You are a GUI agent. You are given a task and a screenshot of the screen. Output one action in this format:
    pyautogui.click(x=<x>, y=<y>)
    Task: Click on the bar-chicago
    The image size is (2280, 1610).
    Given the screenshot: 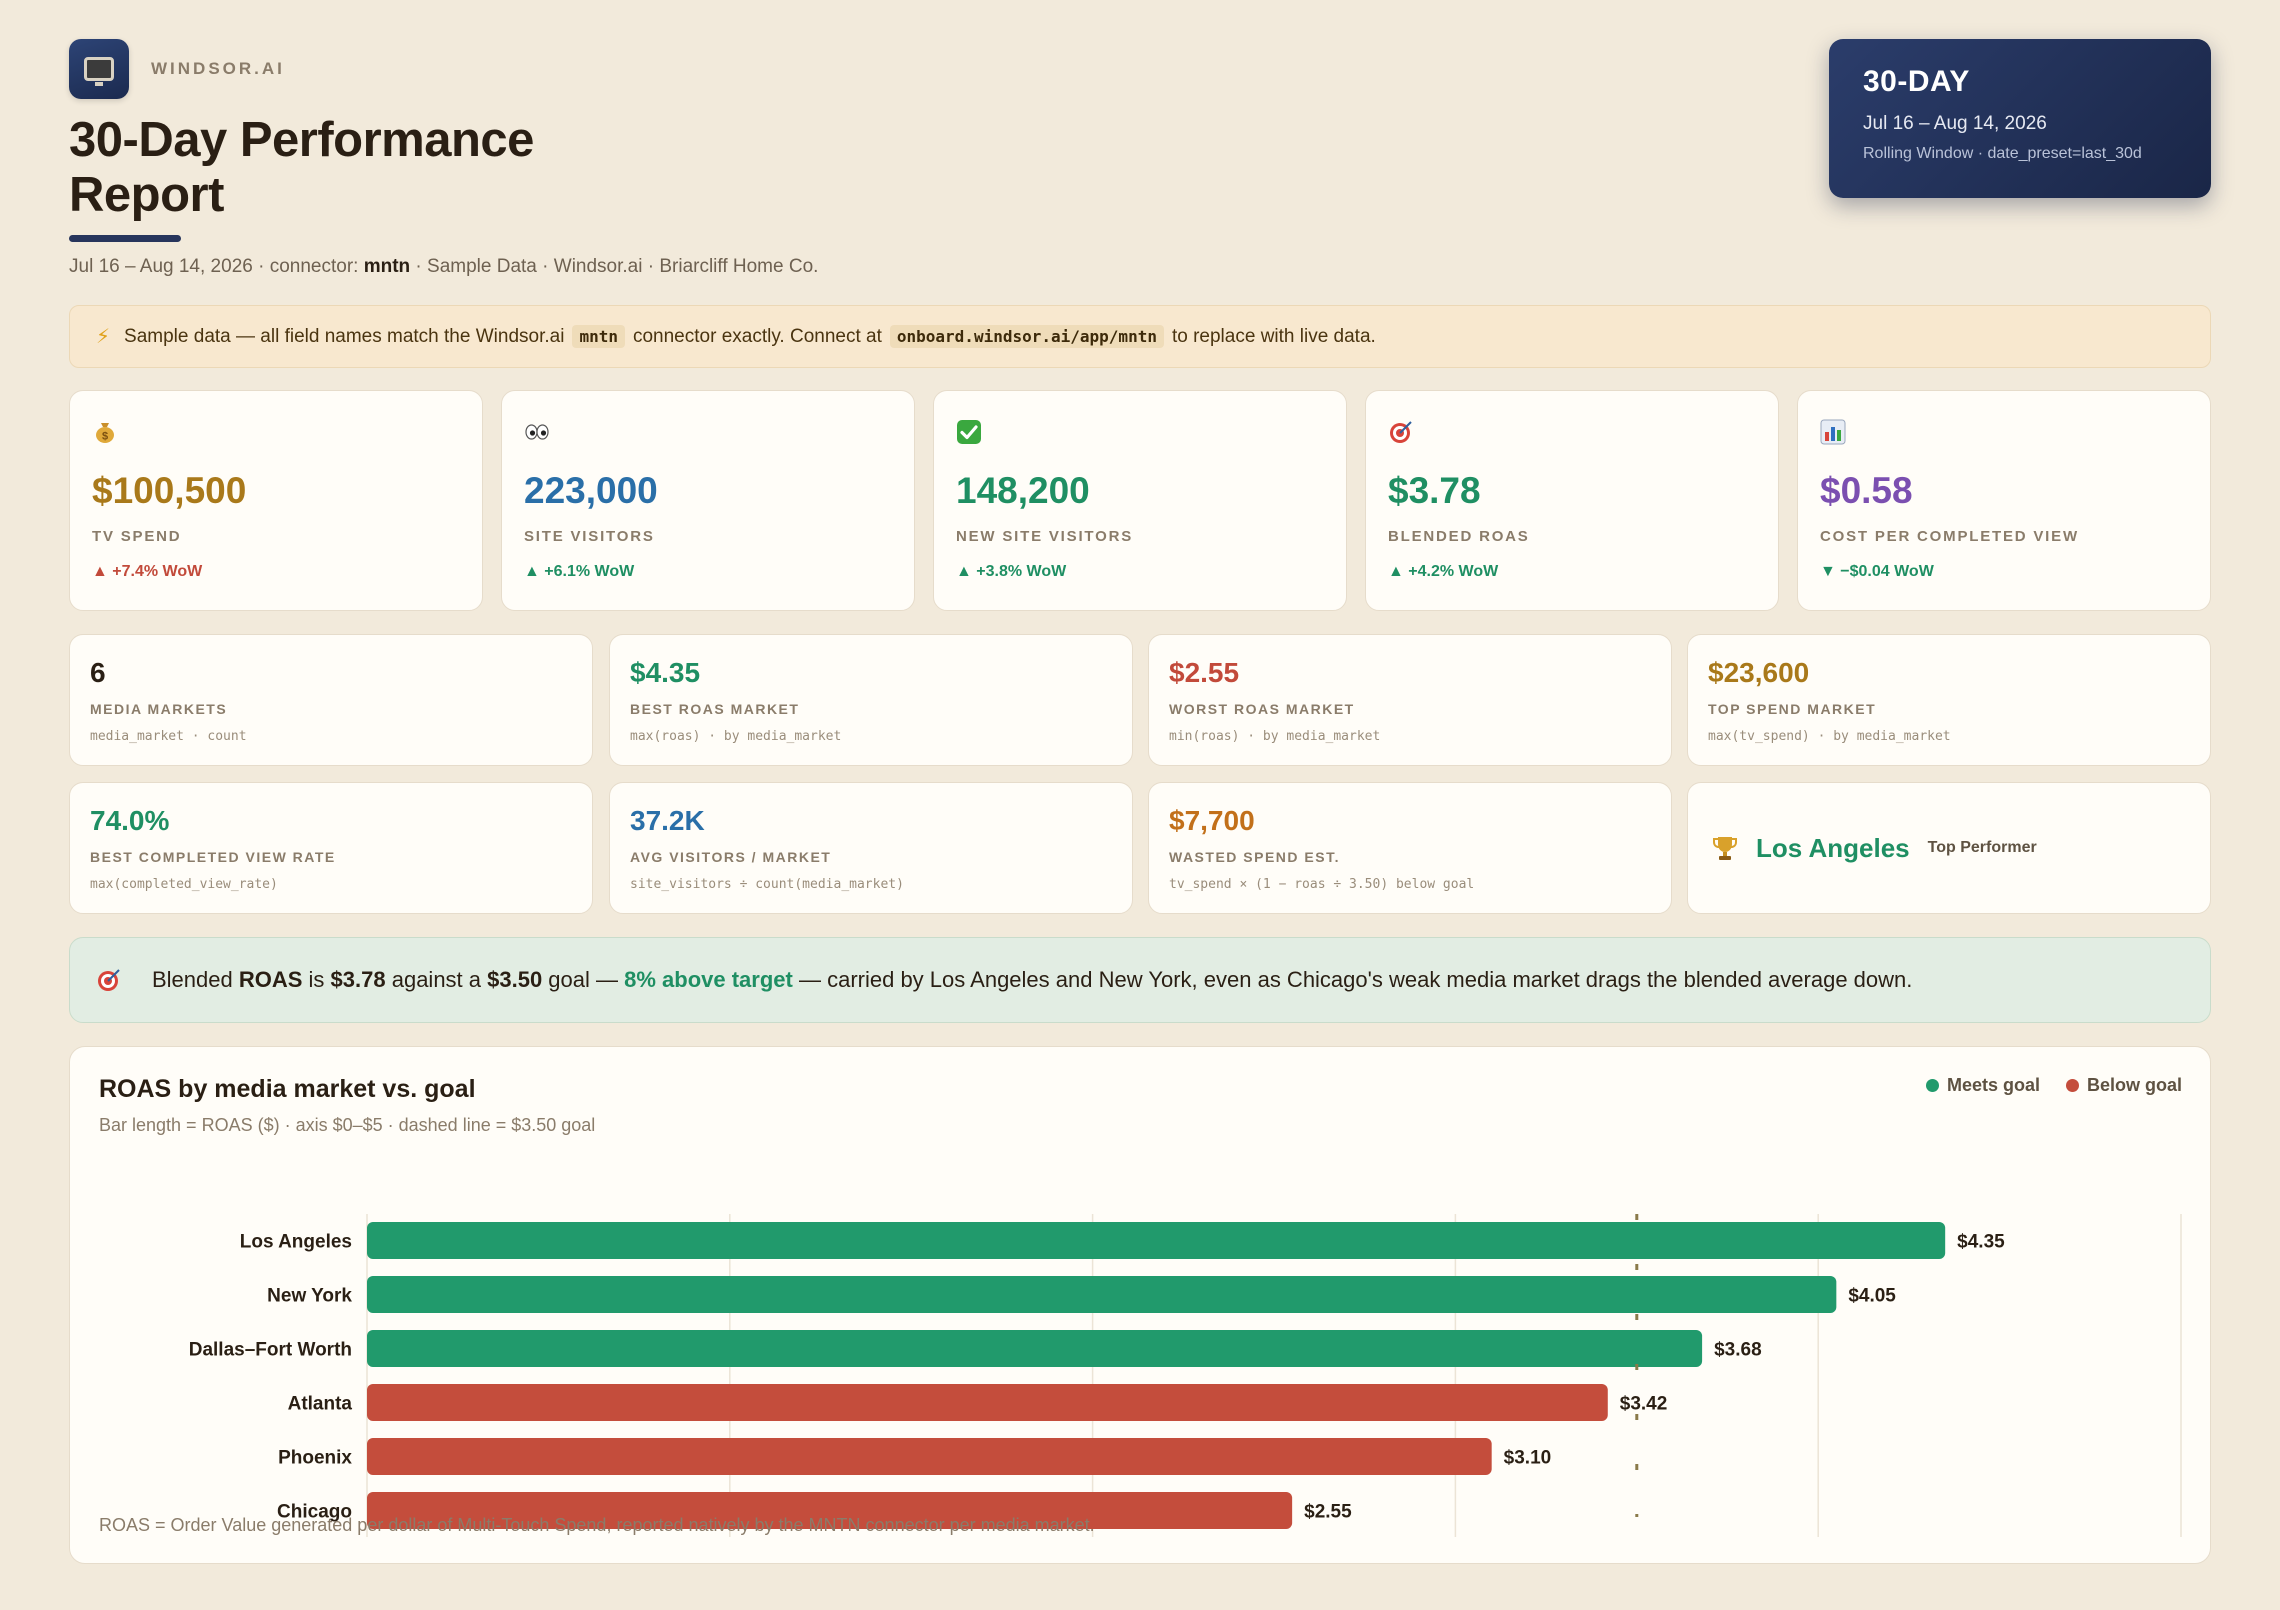 What is the action you would take?
    pyautogui.click(x=830, y=1510)
    